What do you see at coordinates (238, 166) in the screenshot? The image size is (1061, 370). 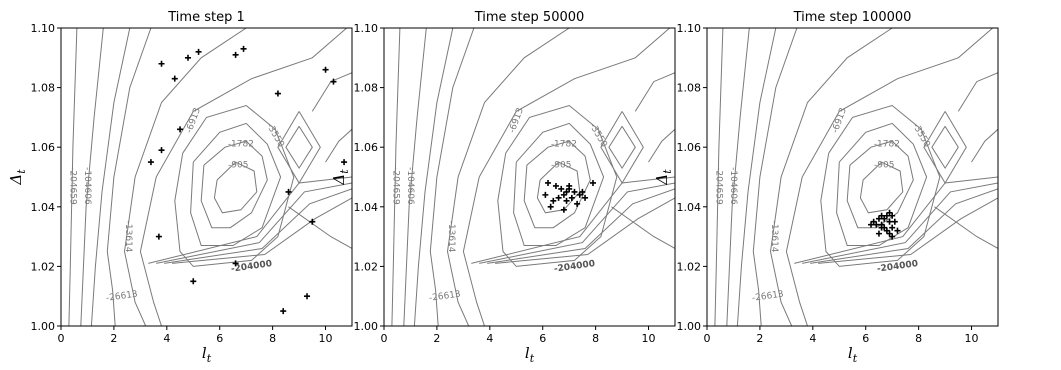 I see `contour-label: -905` at bounding box center [238, 166].